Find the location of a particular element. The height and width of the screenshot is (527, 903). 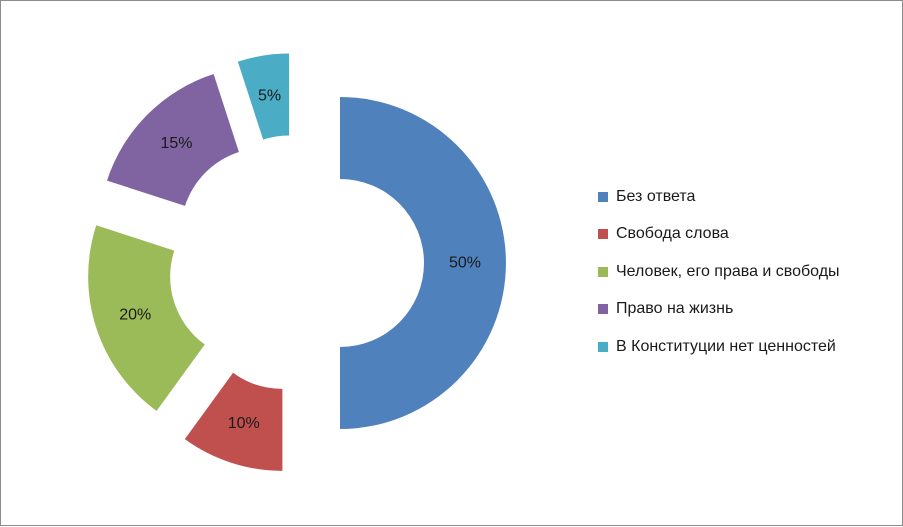

legend-item: Без ответа is located at coordinates (719, 197).